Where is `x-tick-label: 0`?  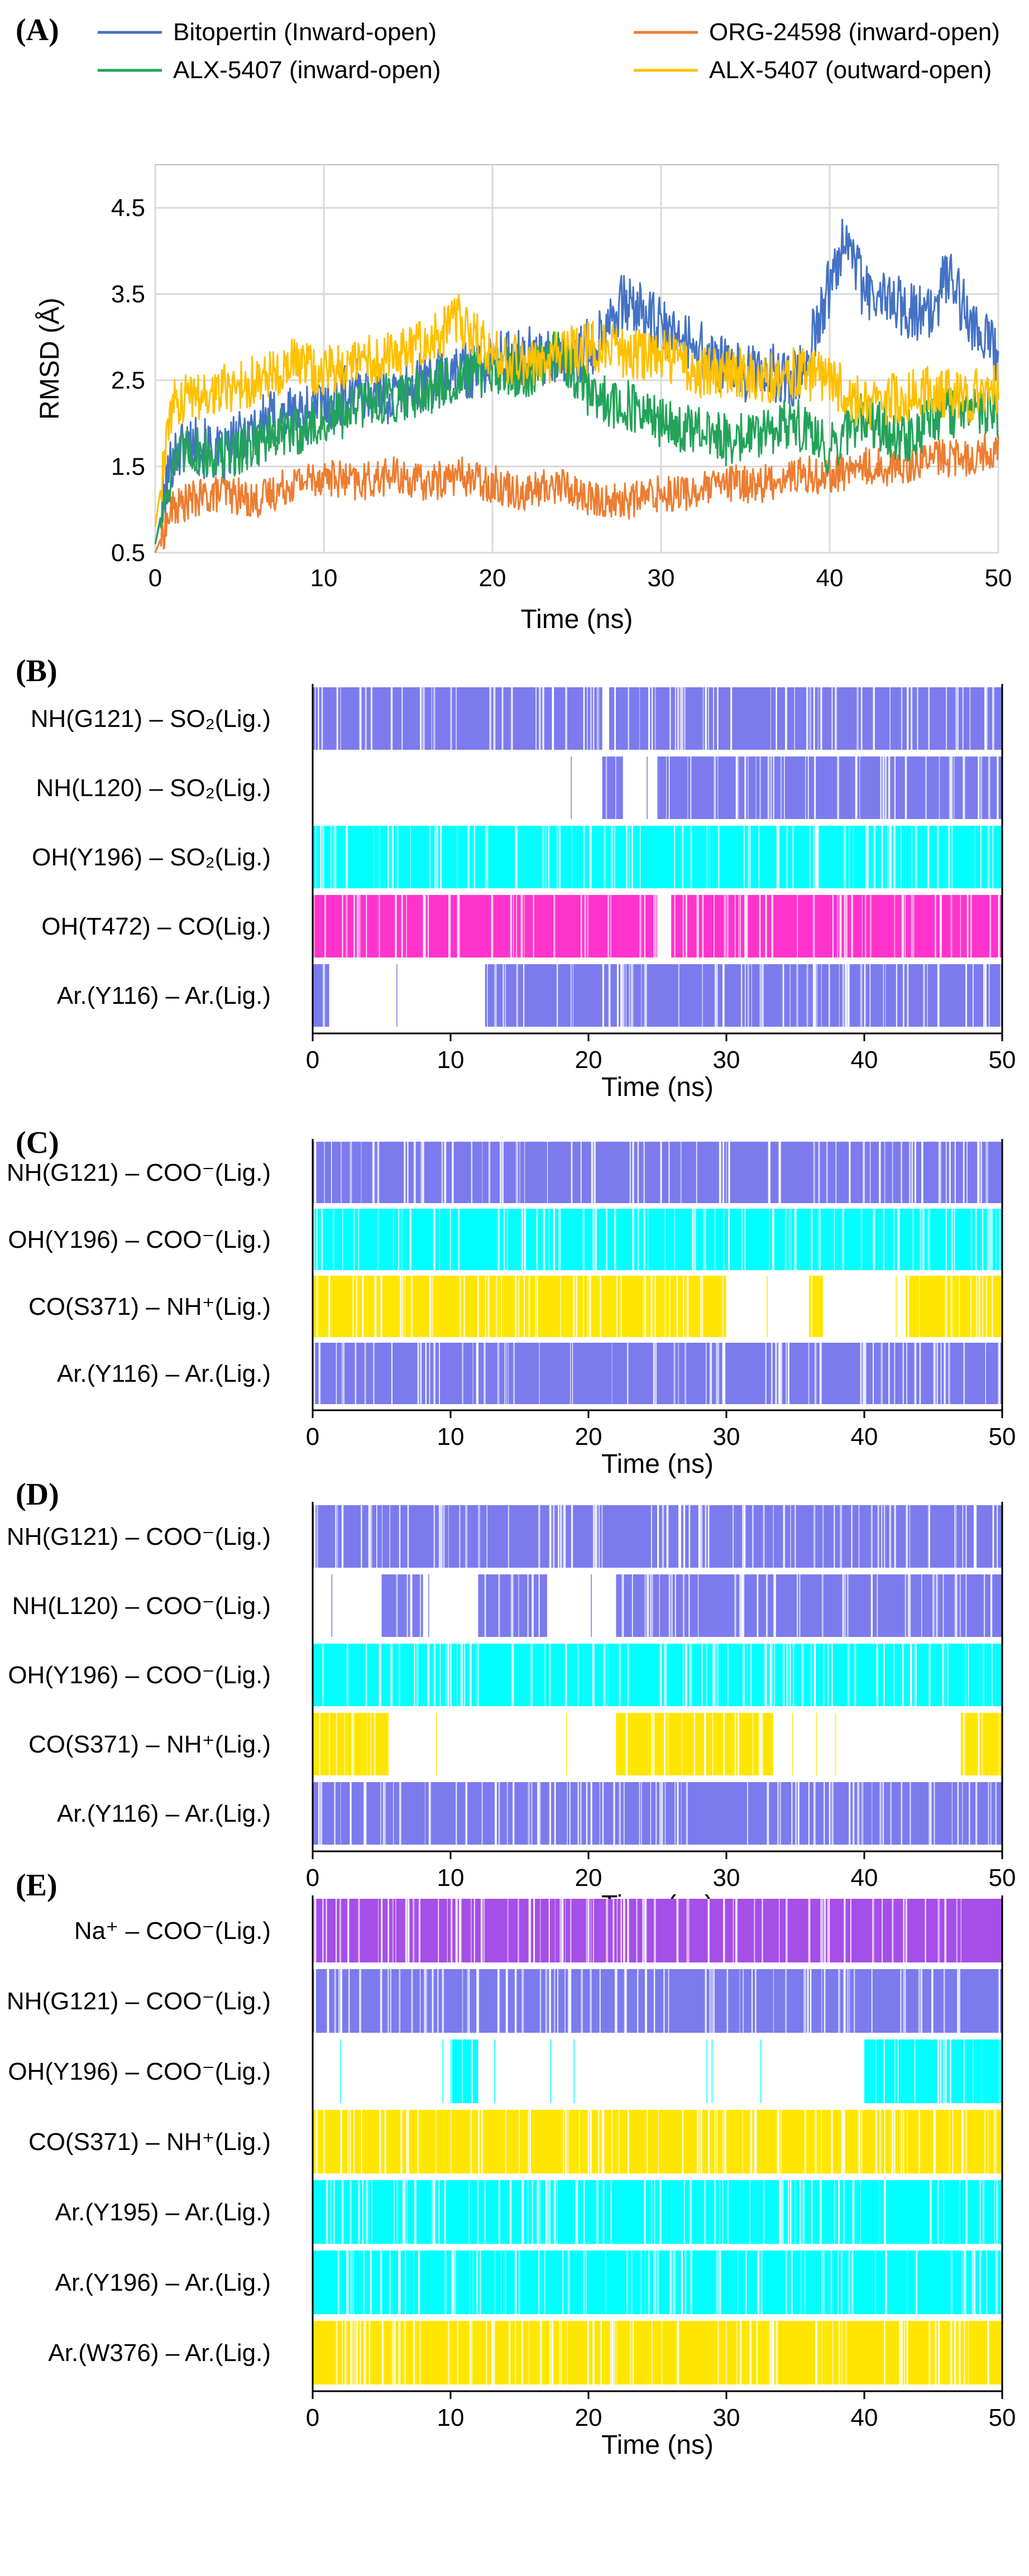
x-tick-label: 0 is located at coordinates (312, 1436).